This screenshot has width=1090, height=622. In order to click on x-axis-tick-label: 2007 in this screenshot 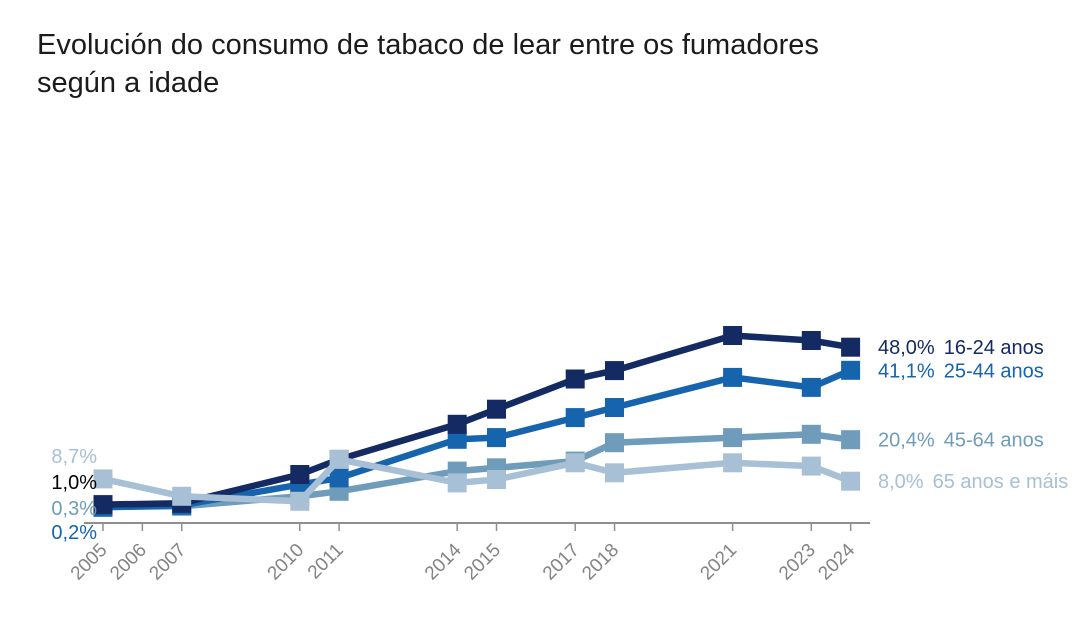, I will do `click(167, 562)`.